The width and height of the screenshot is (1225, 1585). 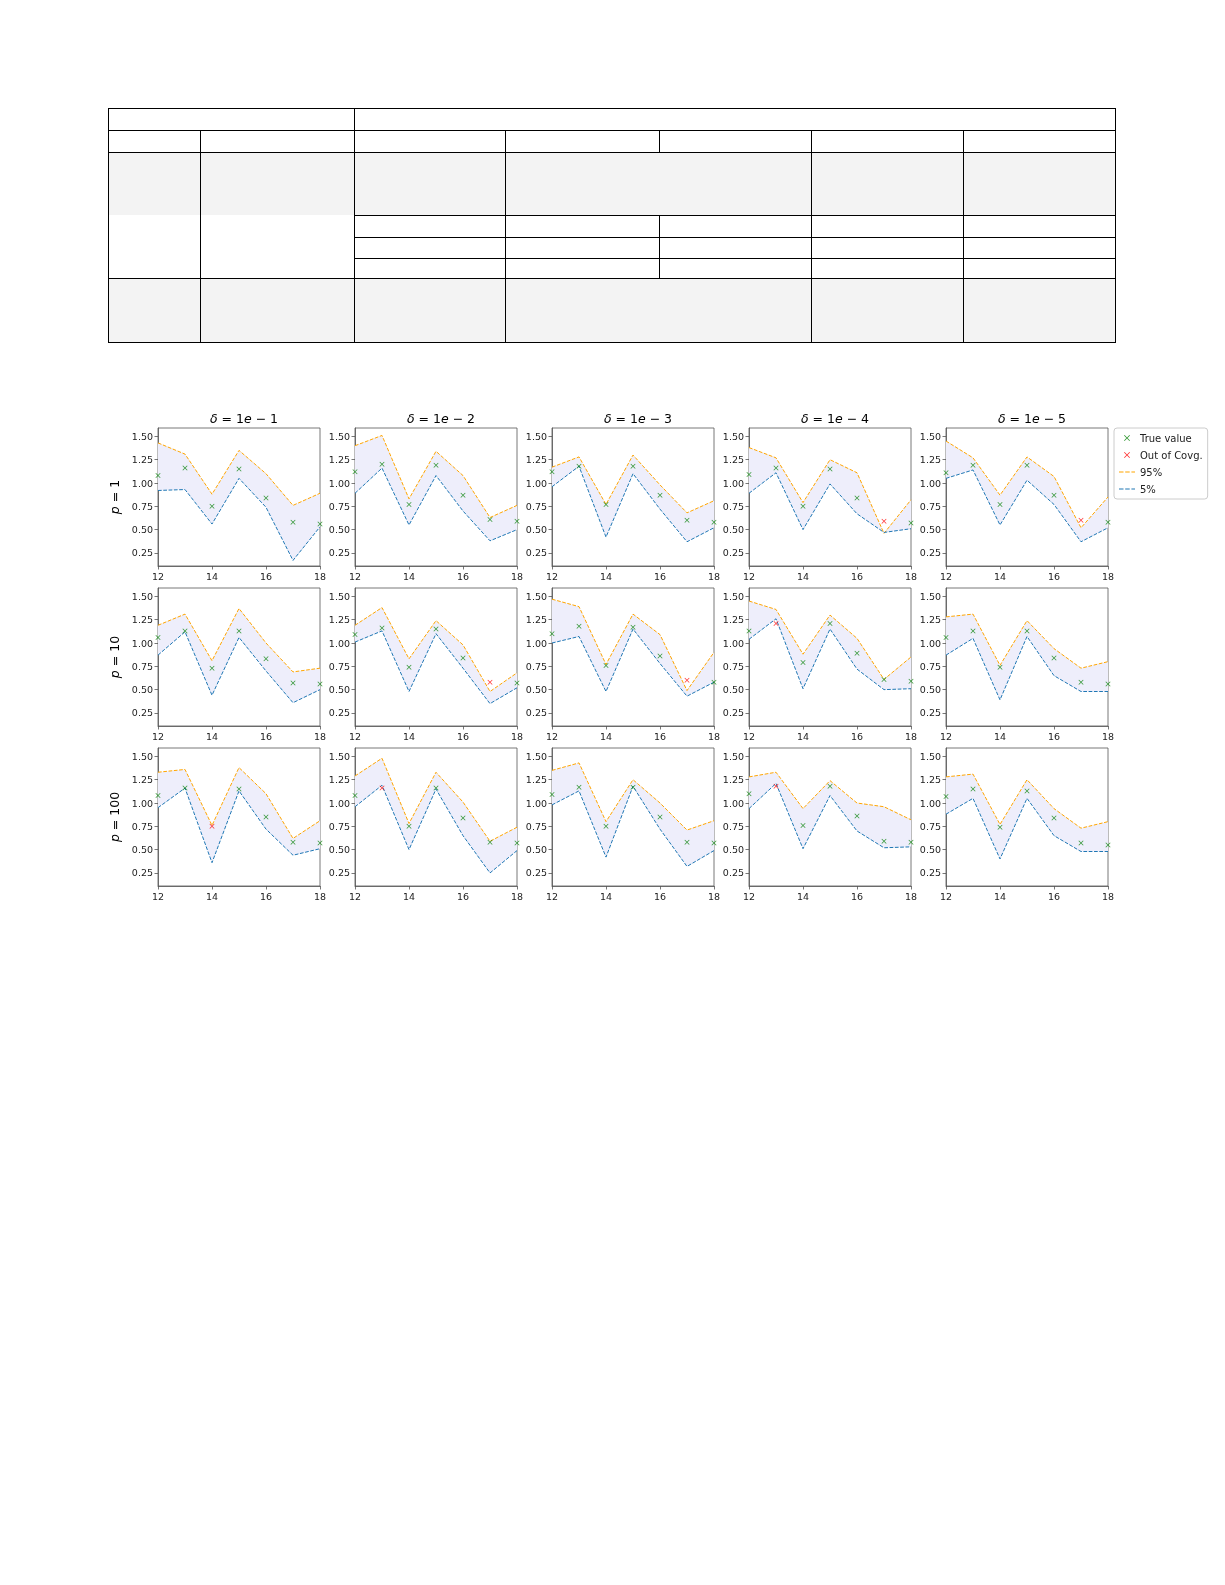 What do you see at coordinates (244, 418) in the screenshot?
I see `chart-title: δ = 1e − 1` at bounding box center [244, 418].